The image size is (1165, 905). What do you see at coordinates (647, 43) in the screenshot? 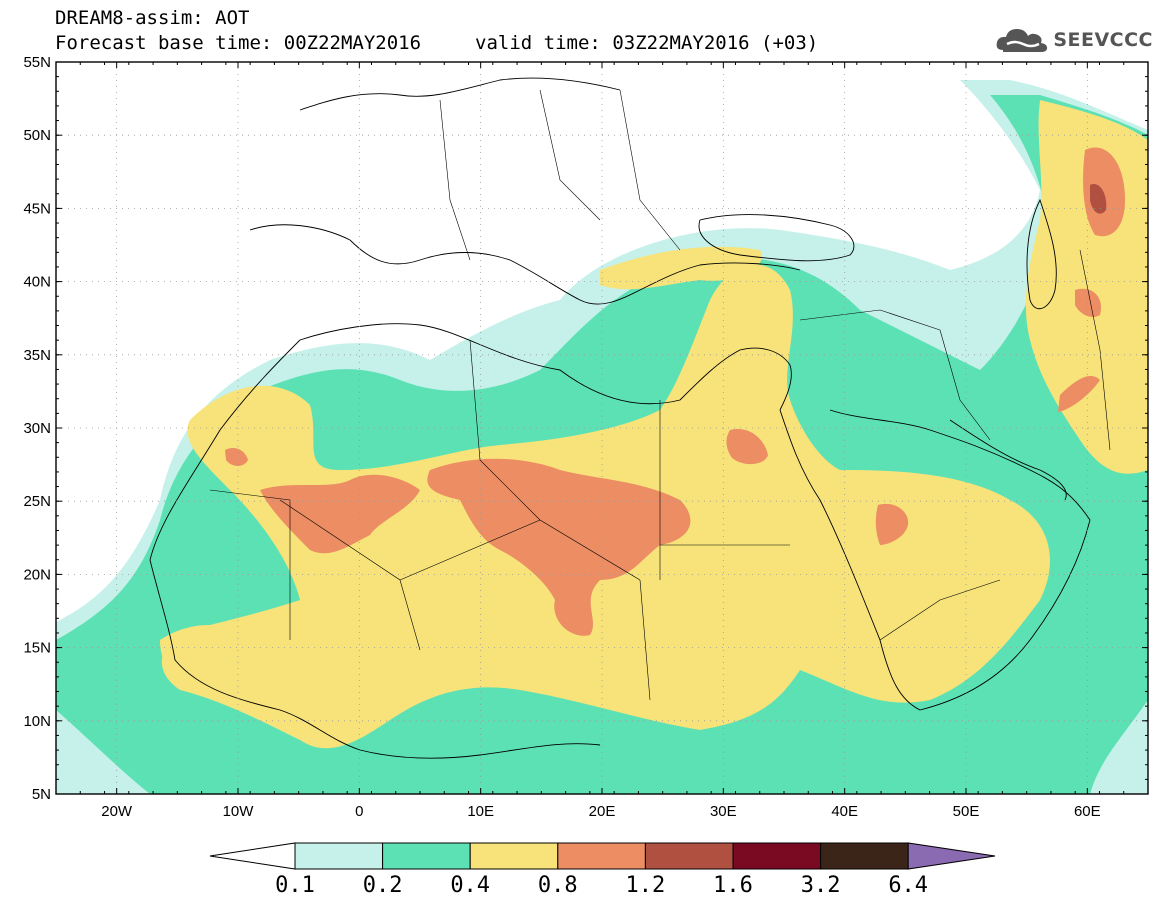
I see `valid-time: valid time: 03Z22MAY2016 (+03)` at bounding box center [647, 43].